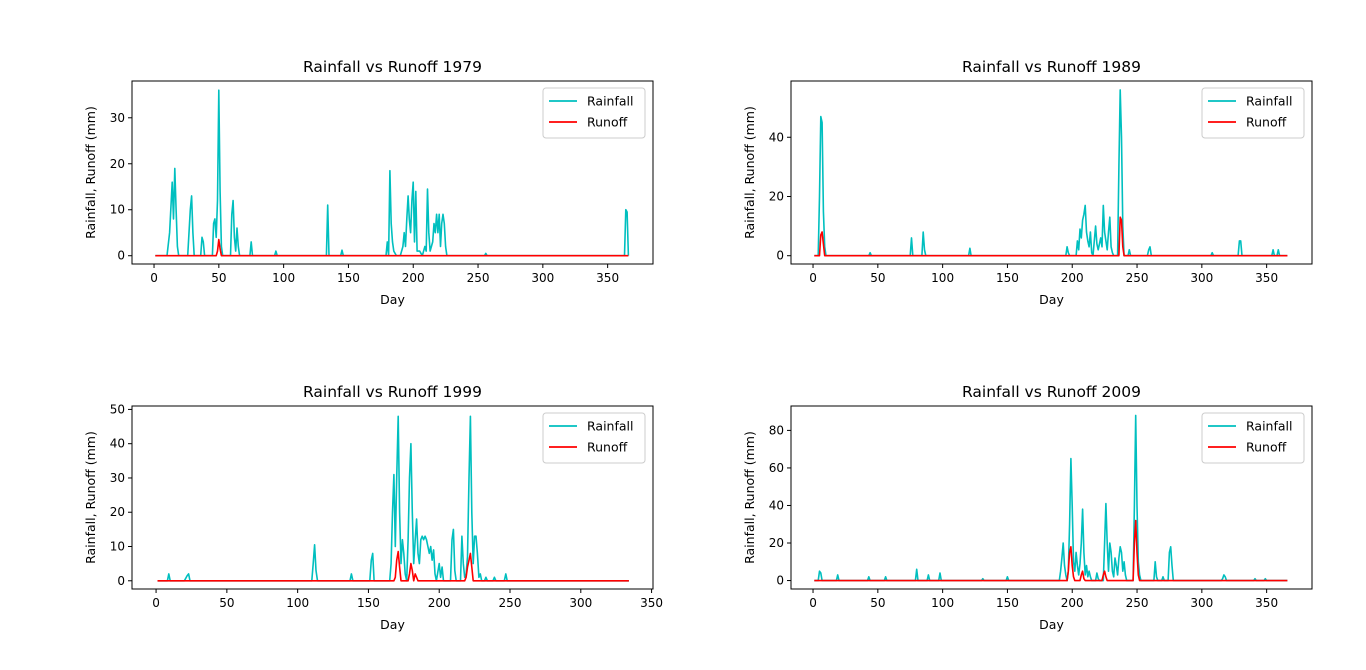 The width and height of the screenshot is (1366, 670). I want to click on y-tick-label: 60, so click(776, 468).